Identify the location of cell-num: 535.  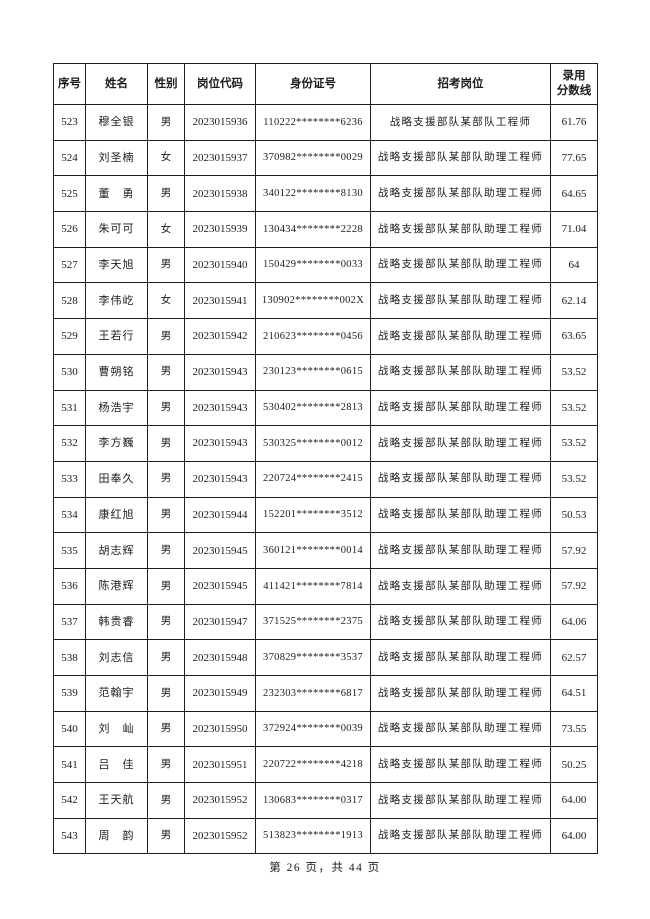
(69, 550).